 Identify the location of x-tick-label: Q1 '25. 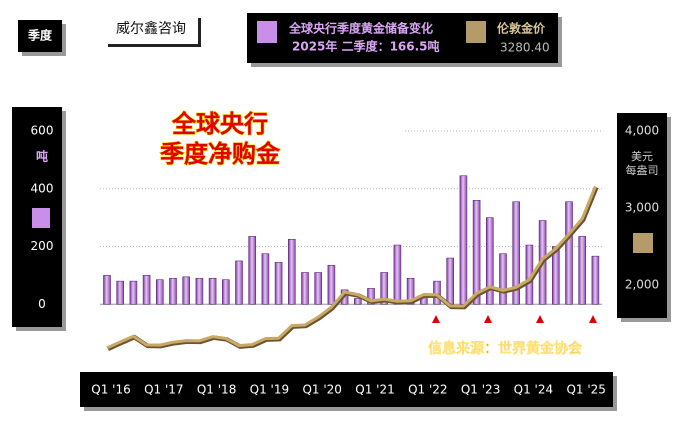
(585, 390).